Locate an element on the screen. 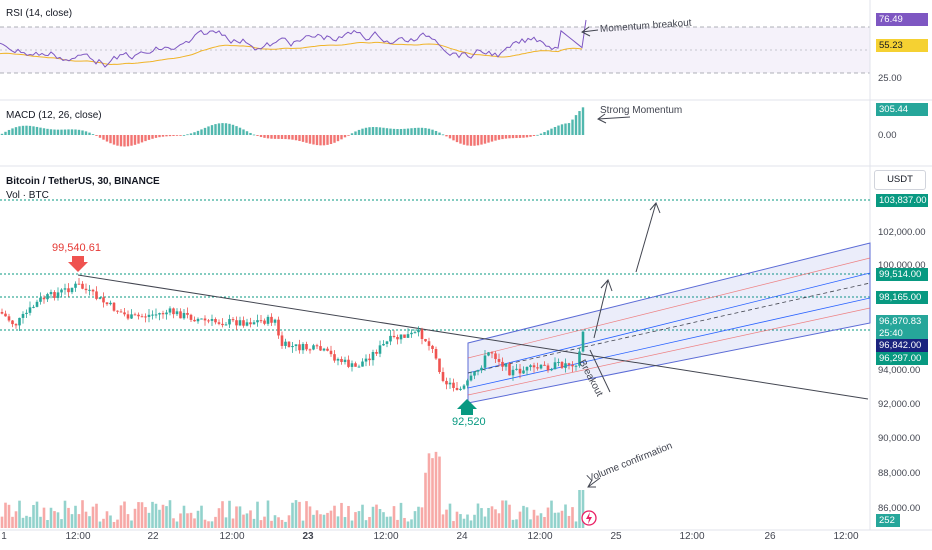 This screenshot has height=550, width=932. price-axis-label: 102,000.00 is located at coordinates (902, 232).